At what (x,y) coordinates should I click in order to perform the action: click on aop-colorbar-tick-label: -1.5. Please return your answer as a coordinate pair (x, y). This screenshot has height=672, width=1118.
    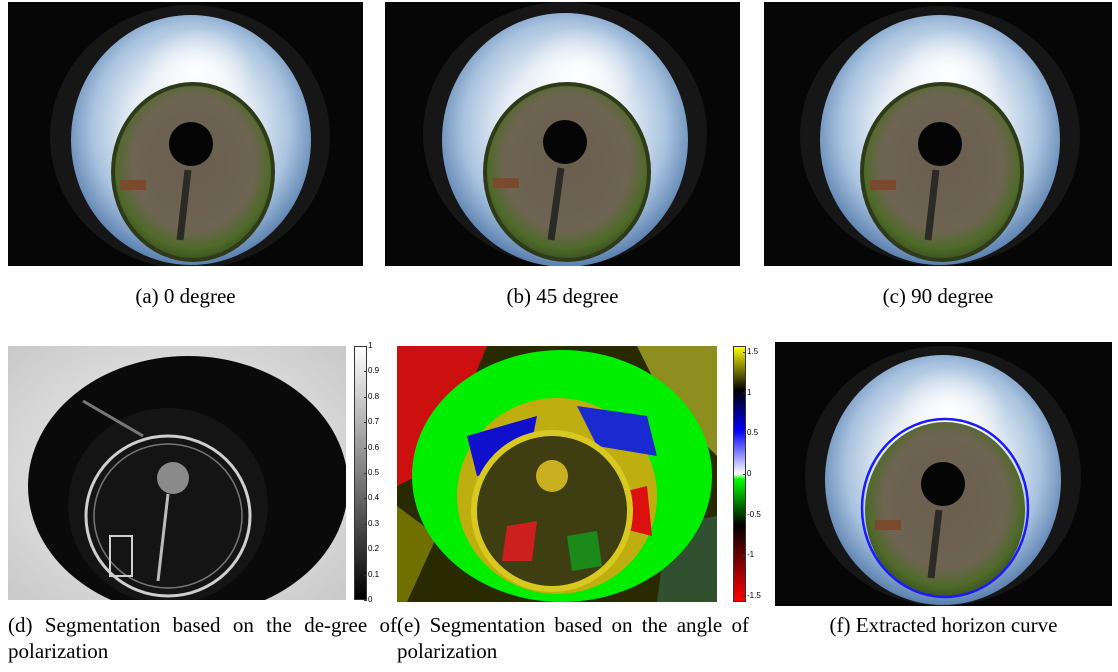
    Looking at the image, I should click on (754, 595).